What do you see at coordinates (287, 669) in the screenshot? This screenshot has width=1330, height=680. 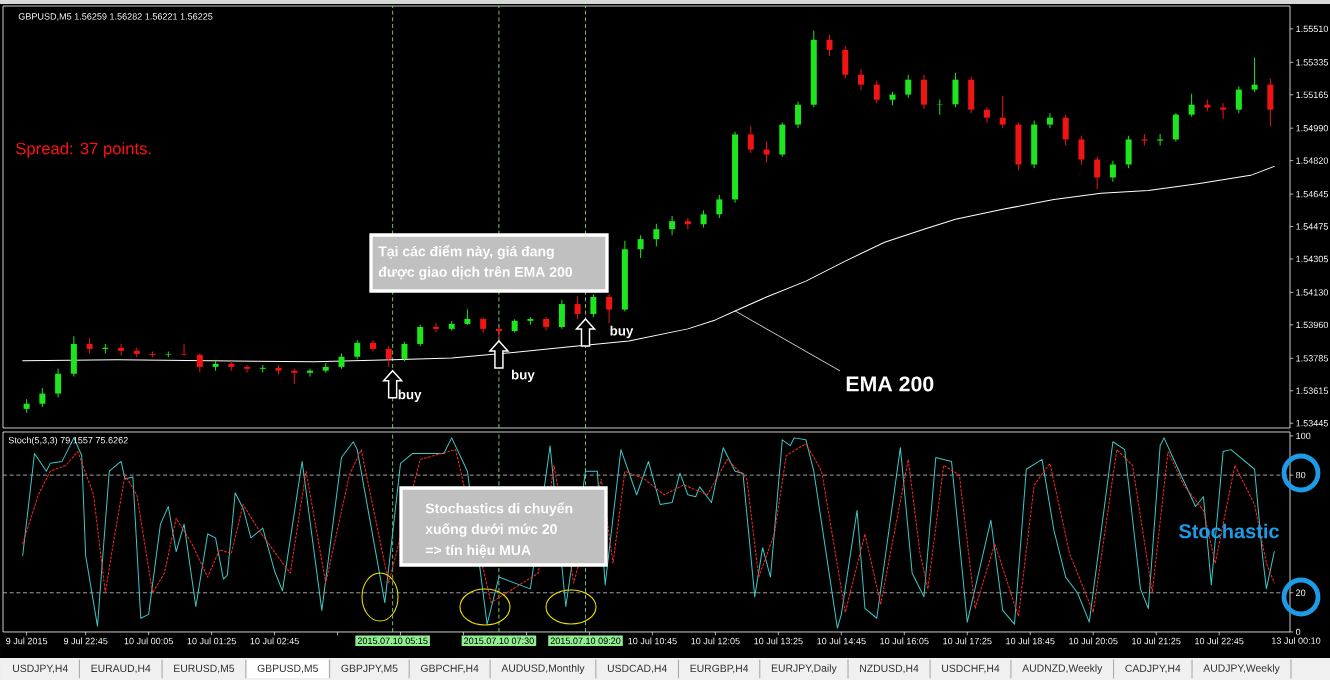 I see `text: GBPUSD,M5` at bounding box center [287, 669].